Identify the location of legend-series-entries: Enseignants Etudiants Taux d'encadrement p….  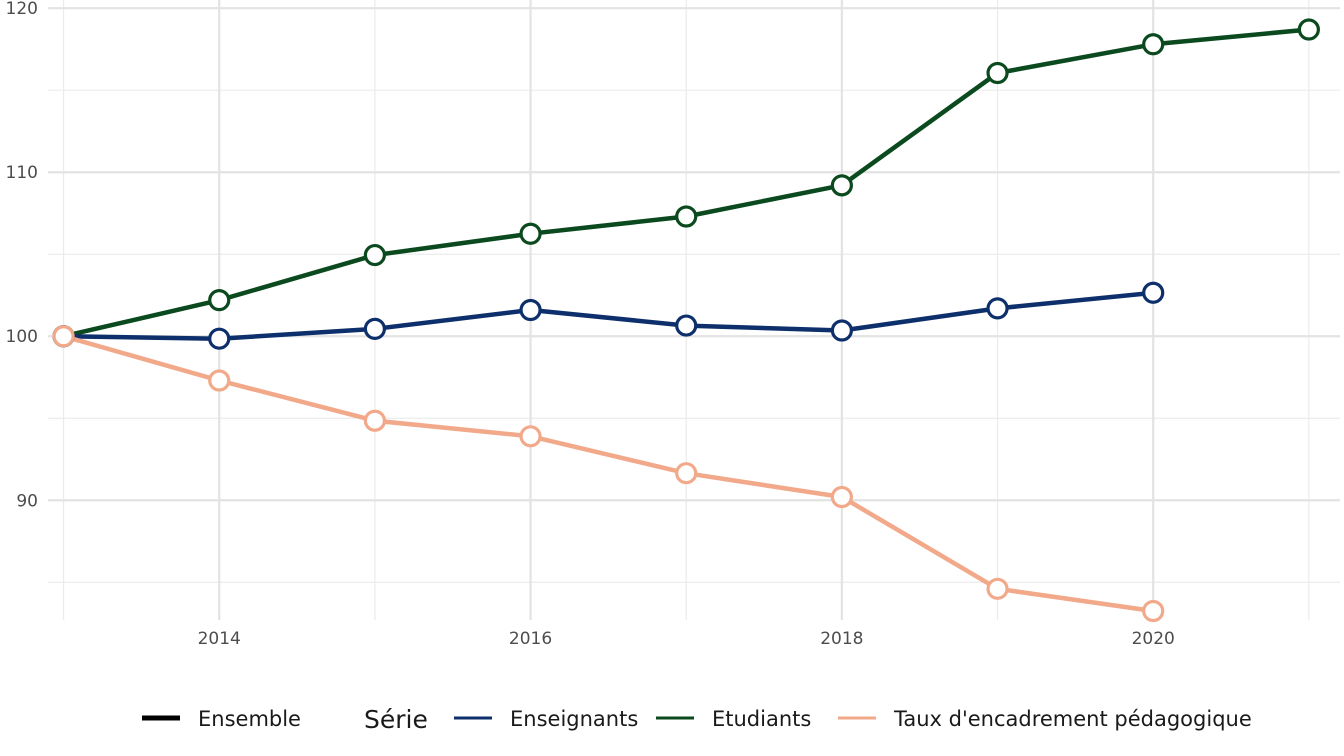
(853, 719).